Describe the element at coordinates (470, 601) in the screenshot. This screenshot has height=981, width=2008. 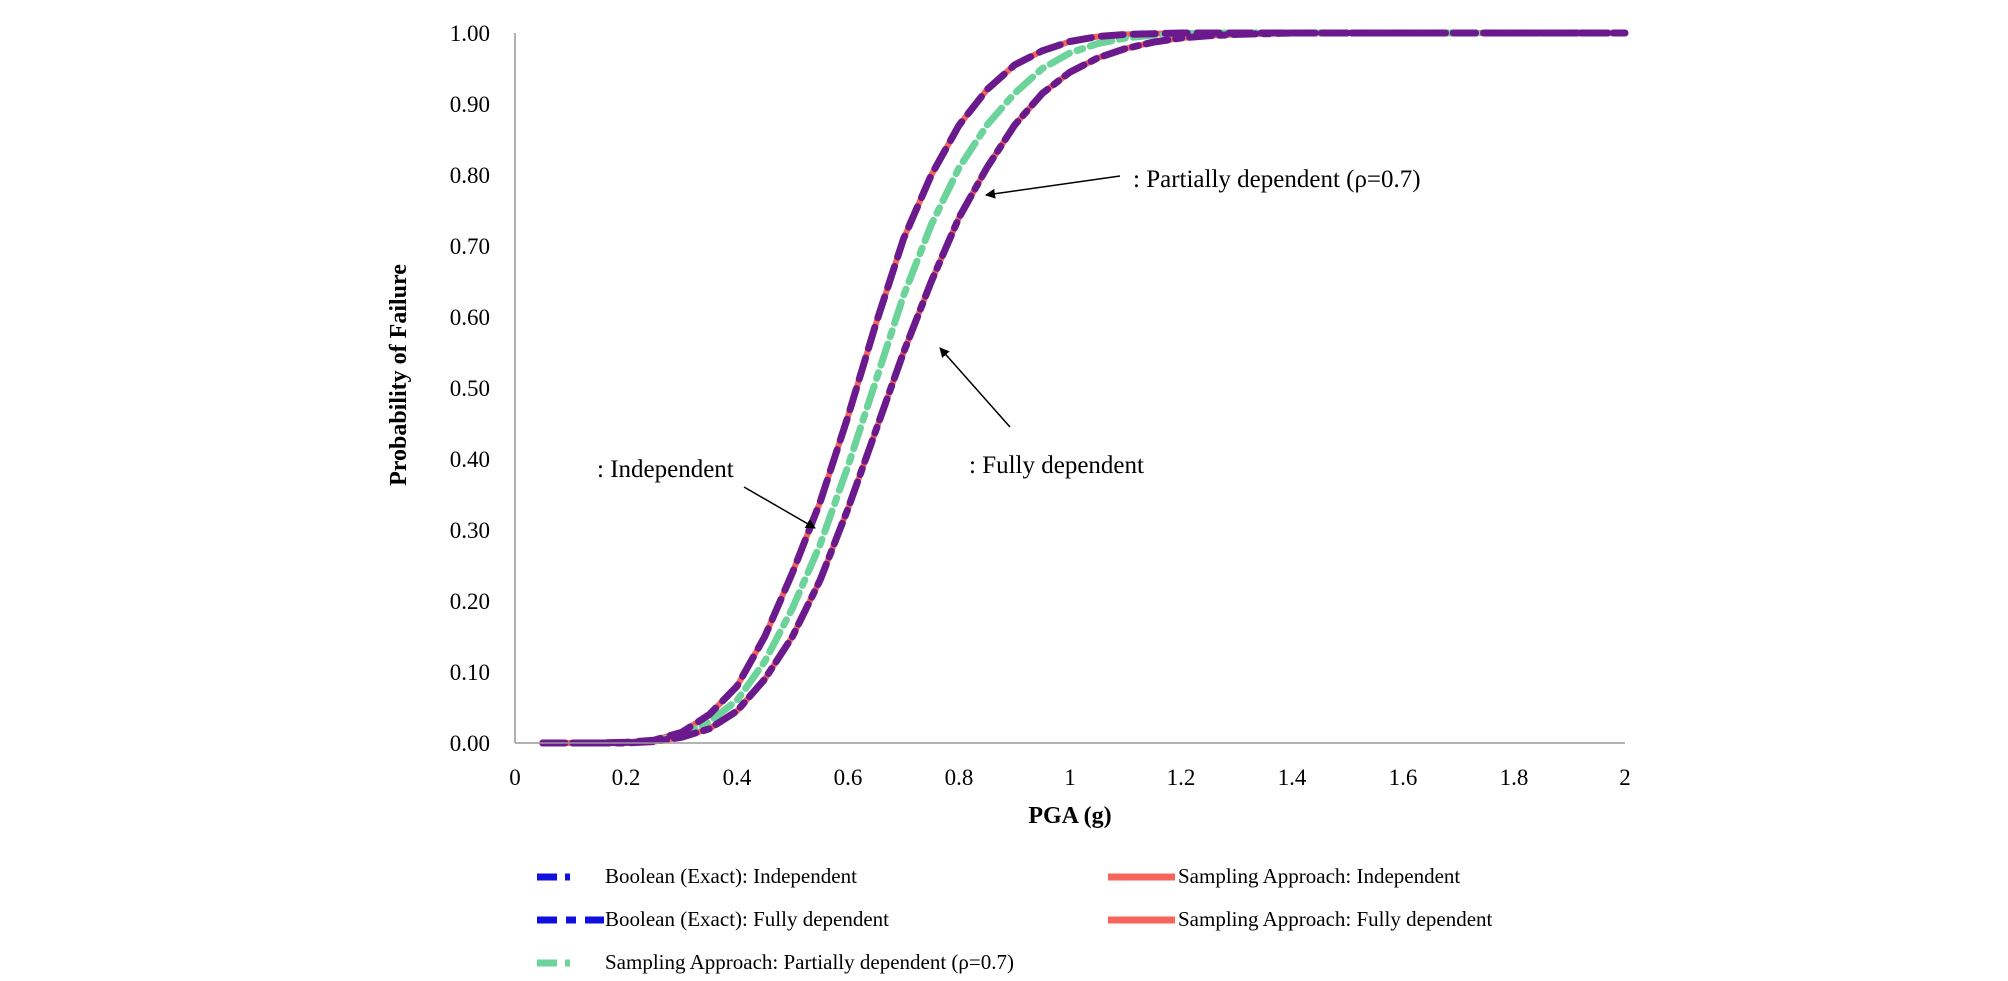
I see `y-tick-label: 0.20` at that location.